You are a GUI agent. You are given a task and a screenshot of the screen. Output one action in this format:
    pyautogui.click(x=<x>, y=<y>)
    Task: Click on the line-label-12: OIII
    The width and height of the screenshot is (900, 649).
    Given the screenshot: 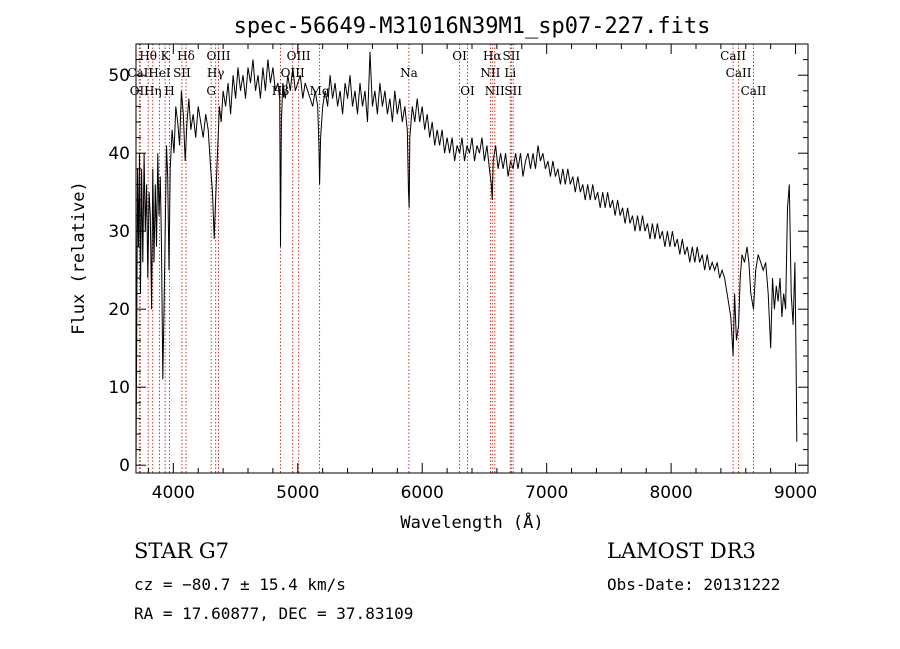 What is the action you would take?
    pyautogui.click(x=299, y=56)
    